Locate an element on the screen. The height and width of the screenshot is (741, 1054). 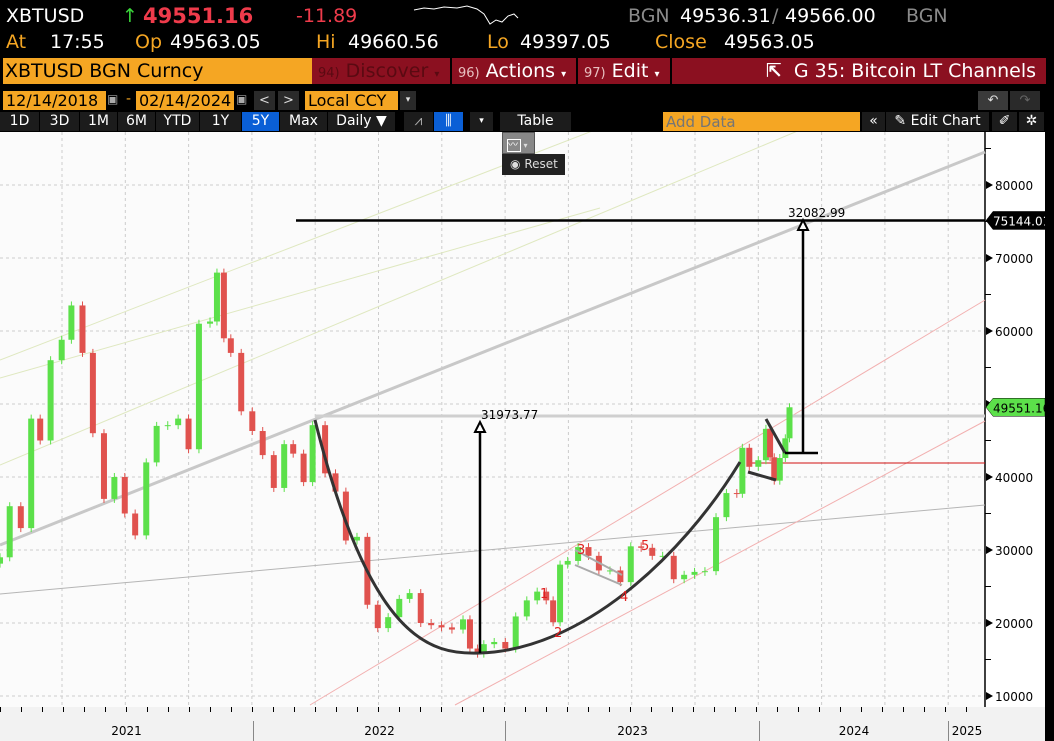
collapse-button: « is located at coordinates (874, 121).